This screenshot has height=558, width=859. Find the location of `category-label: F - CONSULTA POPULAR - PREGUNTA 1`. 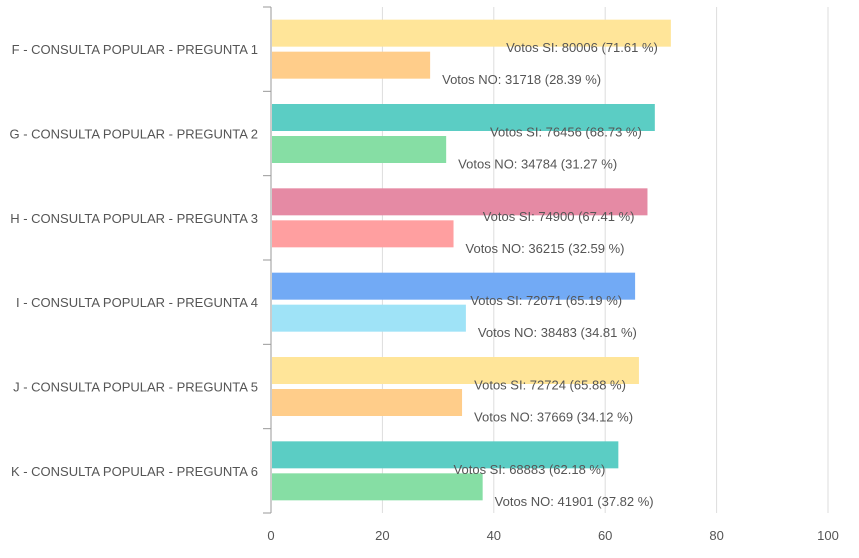

category-label: F - CONSULTA POPULAR - PREGUNTA 1 is located at coordinates (135, 49).